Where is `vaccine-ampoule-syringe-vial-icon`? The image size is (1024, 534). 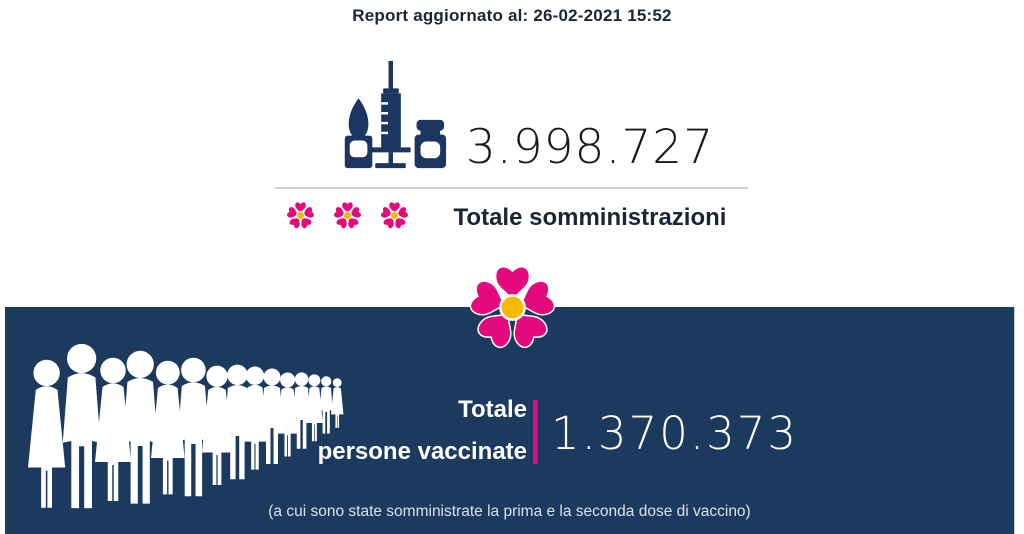 vaccine-ampoule-syringe-vial-icon is located at coordinates (395, 114).